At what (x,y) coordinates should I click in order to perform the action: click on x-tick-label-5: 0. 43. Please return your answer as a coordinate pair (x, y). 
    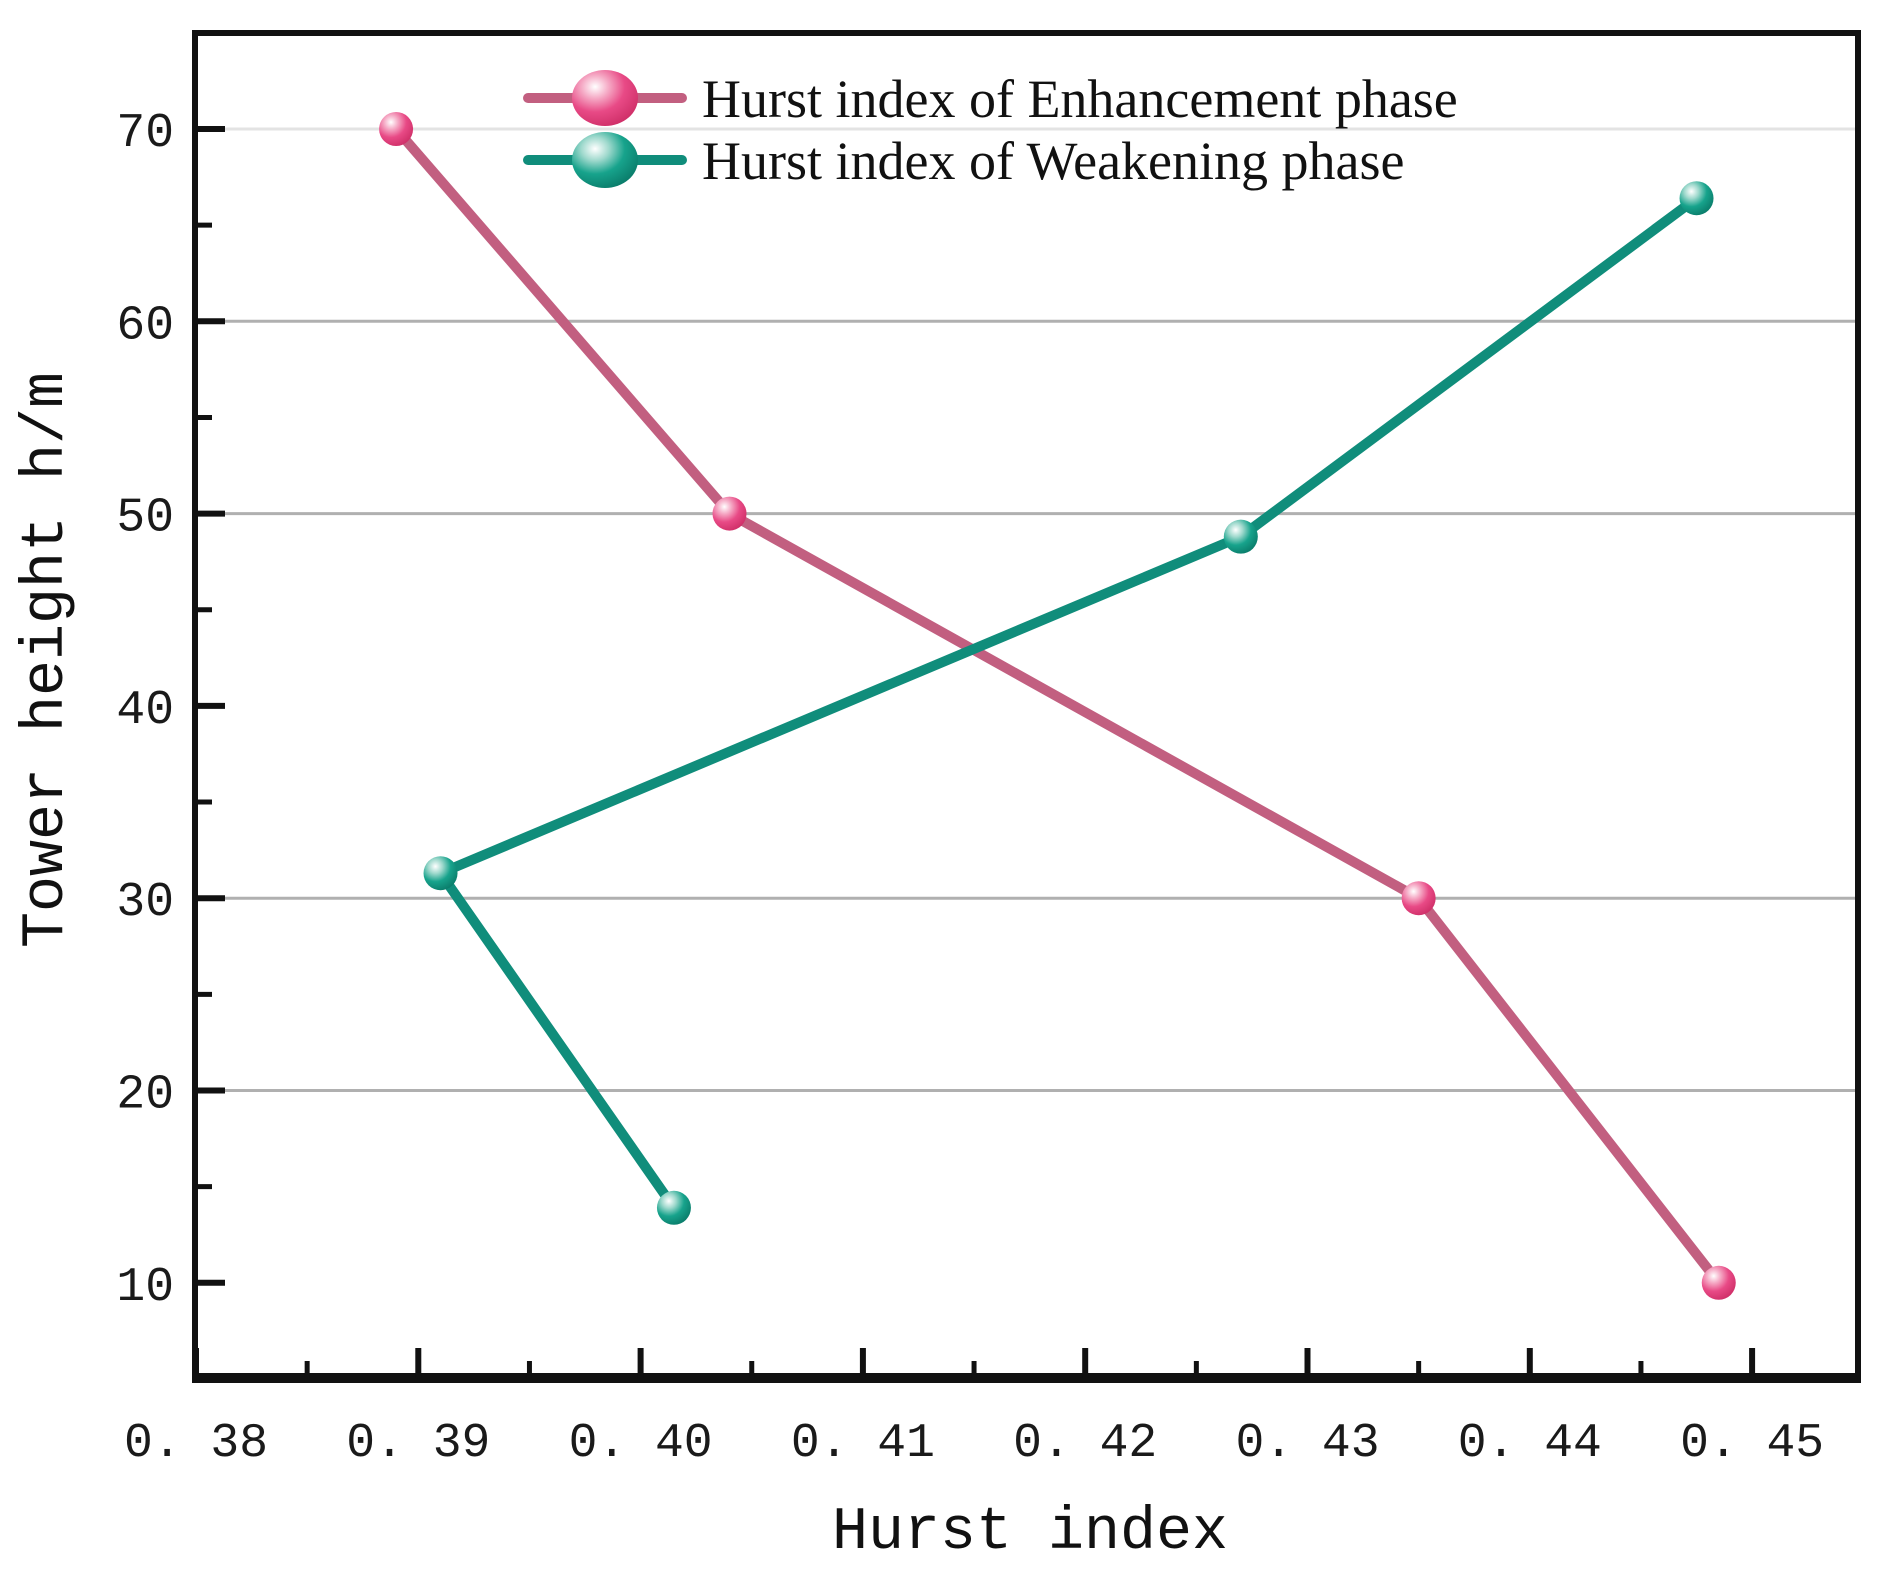
    Looking at the image, I should click on (1307, 1444).